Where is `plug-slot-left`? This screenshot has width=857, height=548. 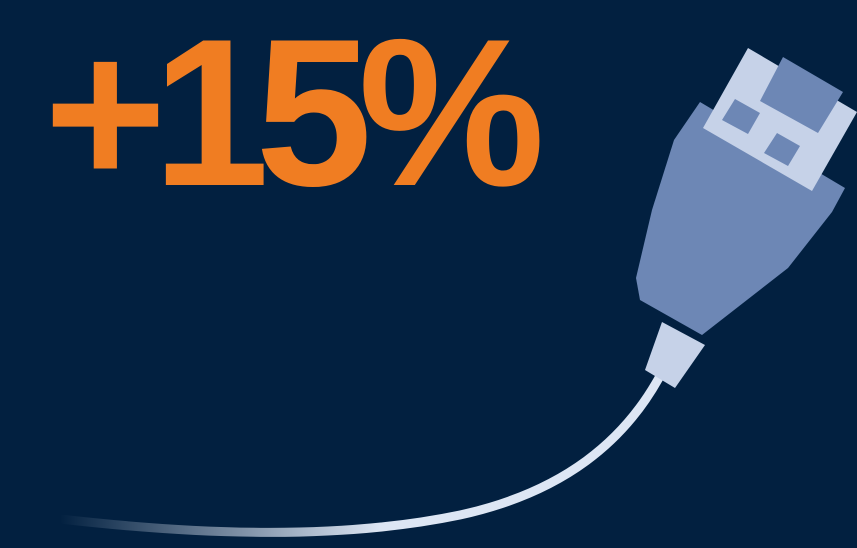 plug-slot-left is located at coordinates (741, 116).